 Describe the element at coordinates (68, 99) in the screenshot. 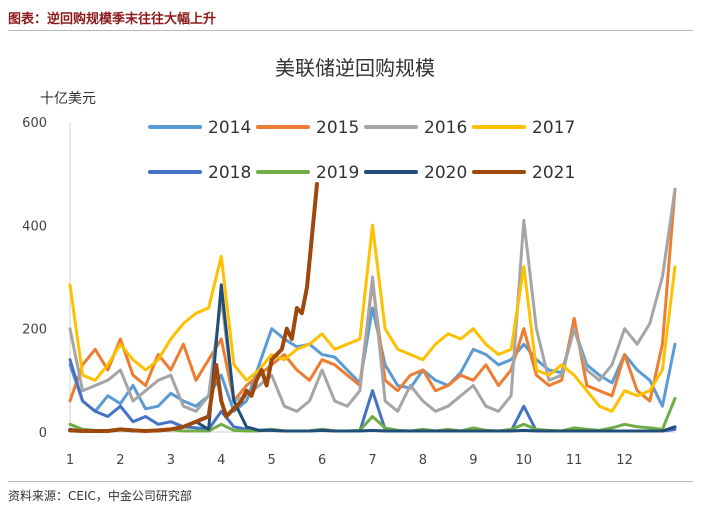

I see `y-axis-unit-label: 十亿美元` at that location.